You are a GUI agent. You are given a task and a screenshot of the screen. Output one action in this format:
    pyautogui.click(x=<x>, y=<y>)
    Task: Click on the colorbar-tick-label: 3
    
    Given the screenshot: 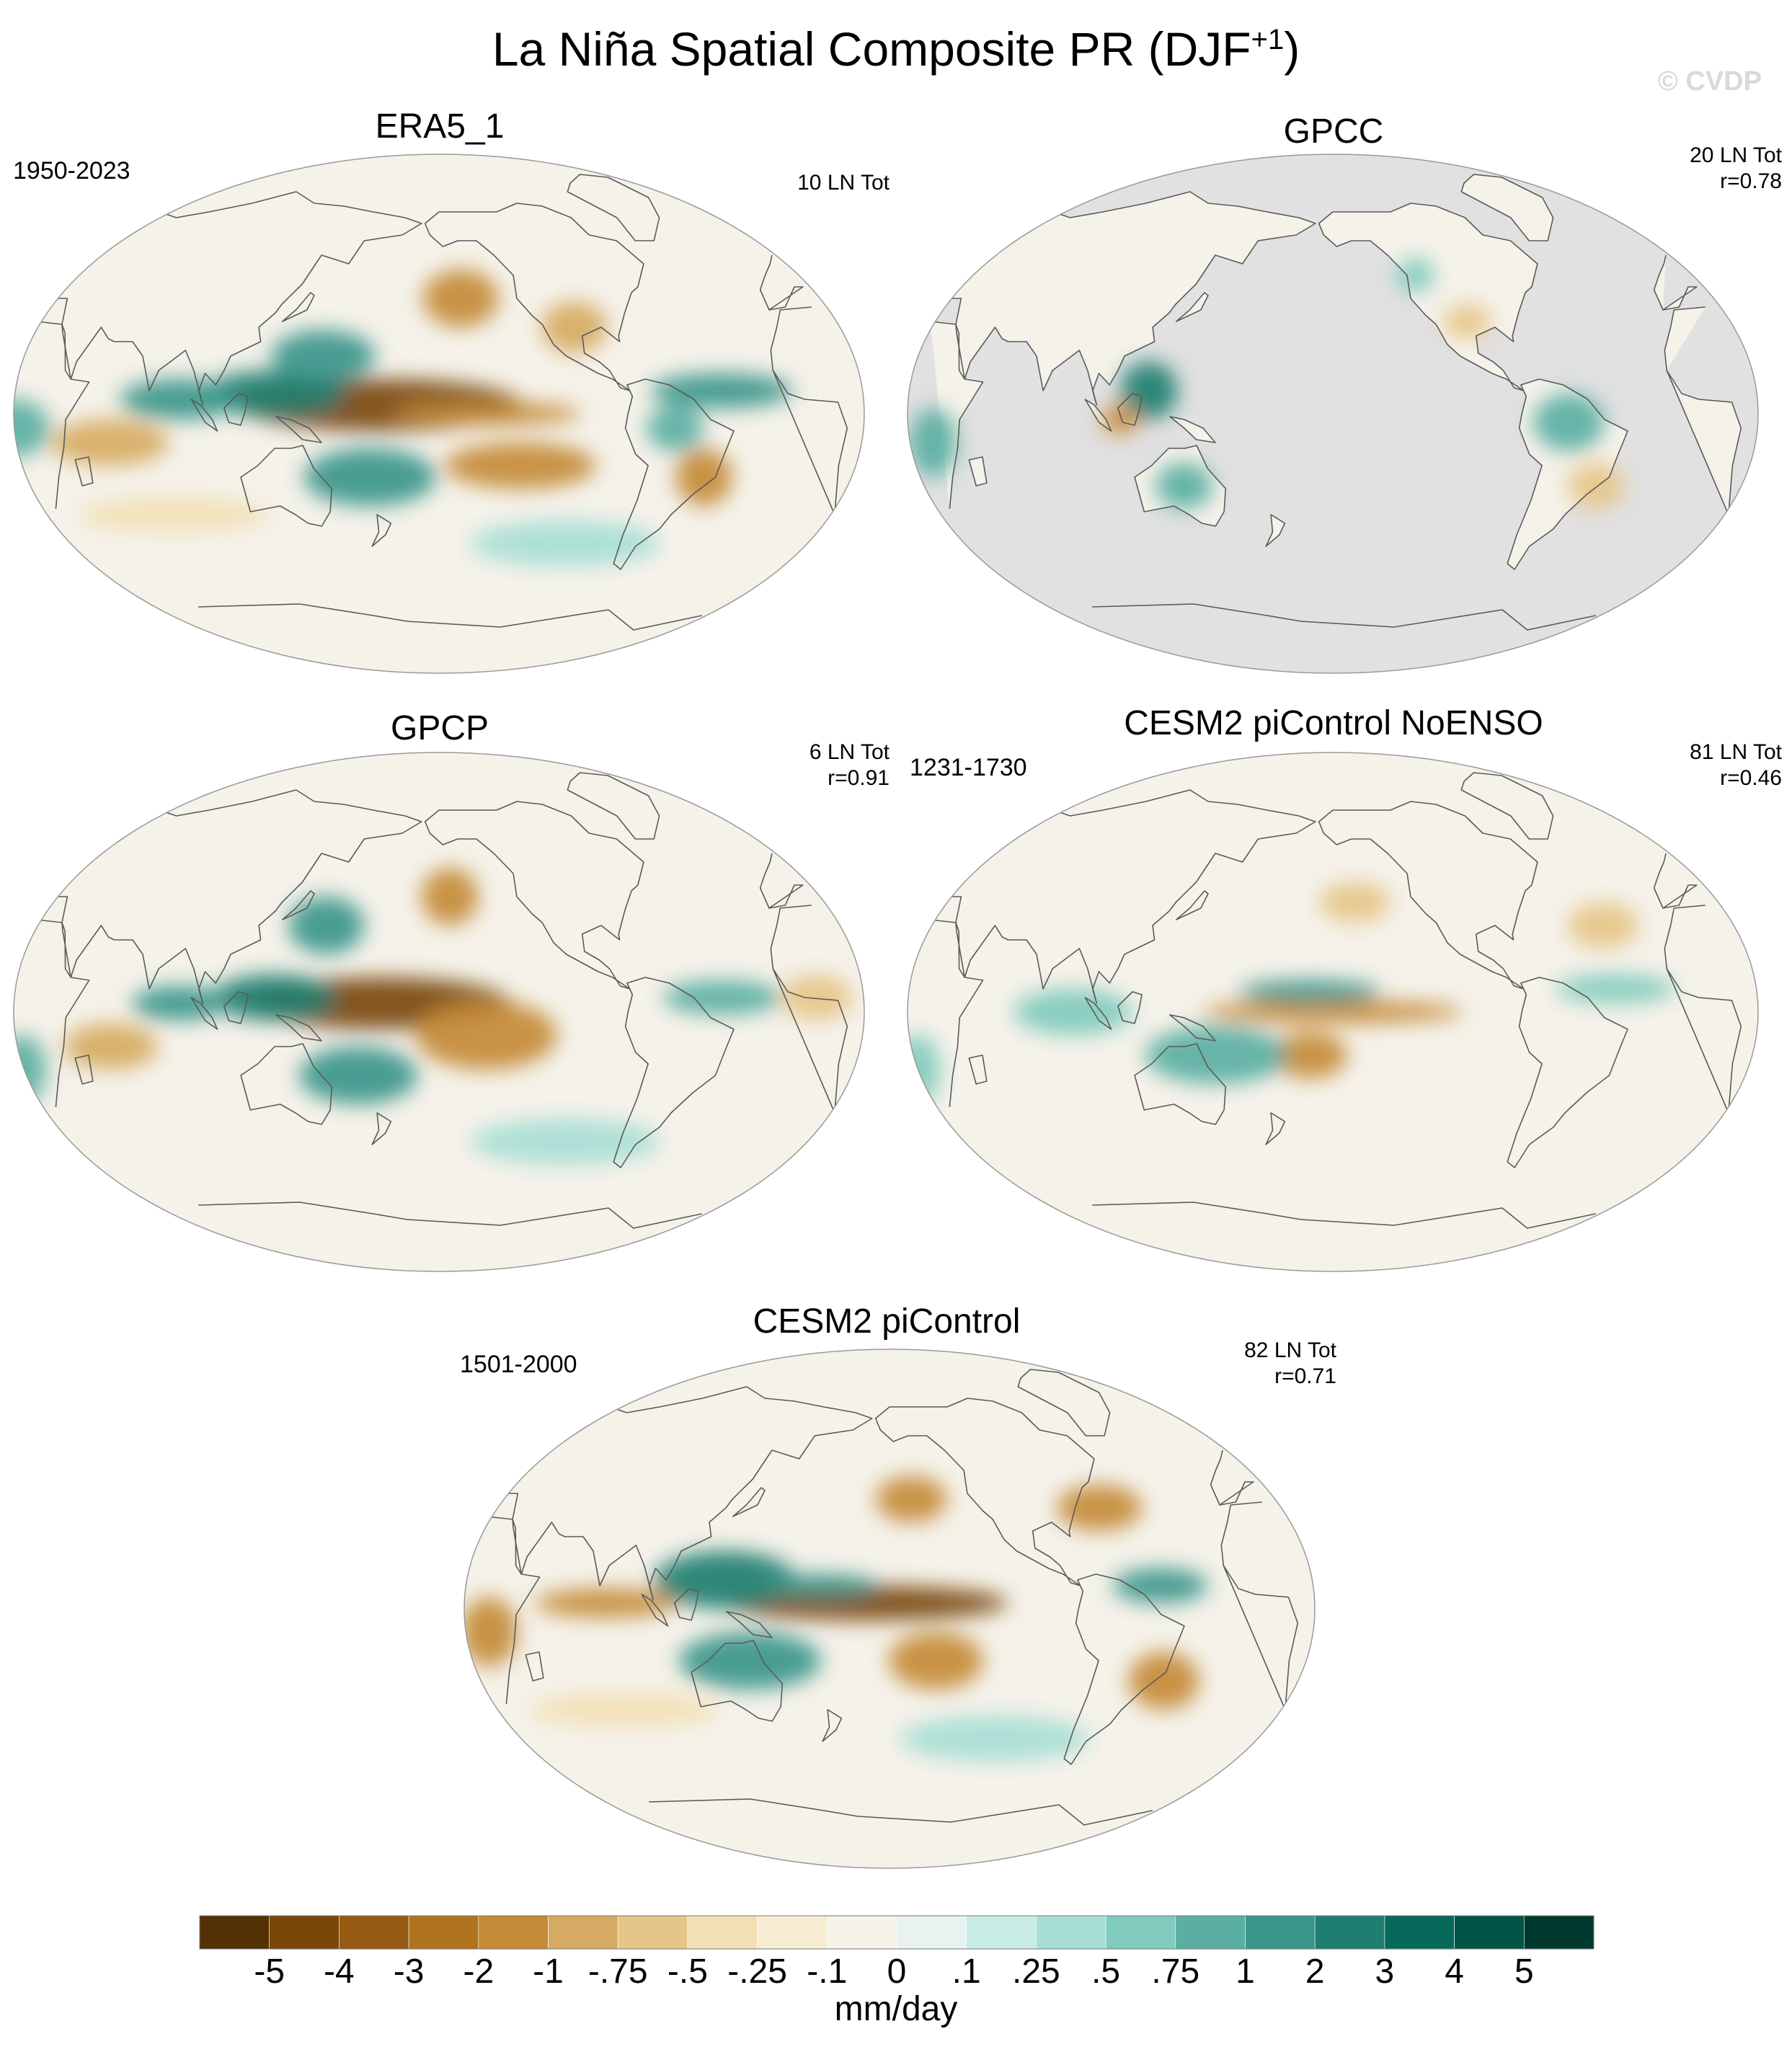 What is the action you would take?
    pyautogui.click(x=1385, y=1972)
    